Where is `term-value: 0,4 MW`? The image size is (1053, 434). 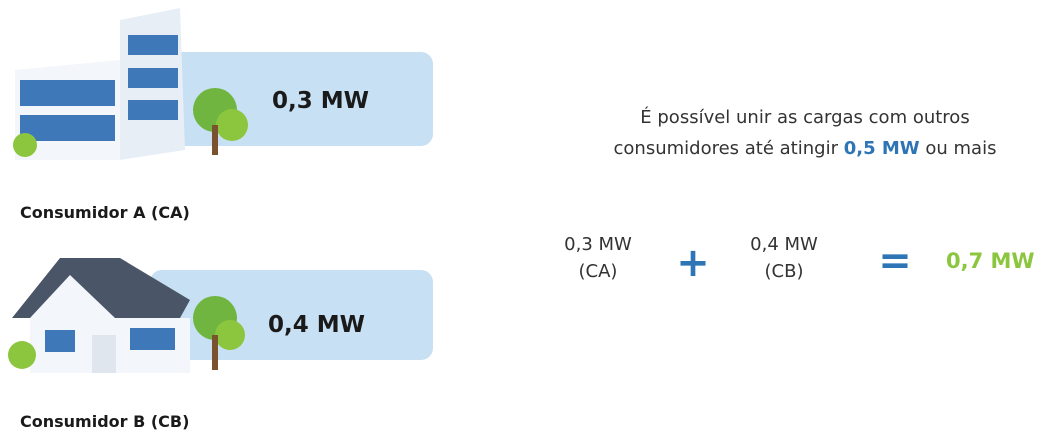 term-value: 0,4 MW is located at coordinates (784, 244).